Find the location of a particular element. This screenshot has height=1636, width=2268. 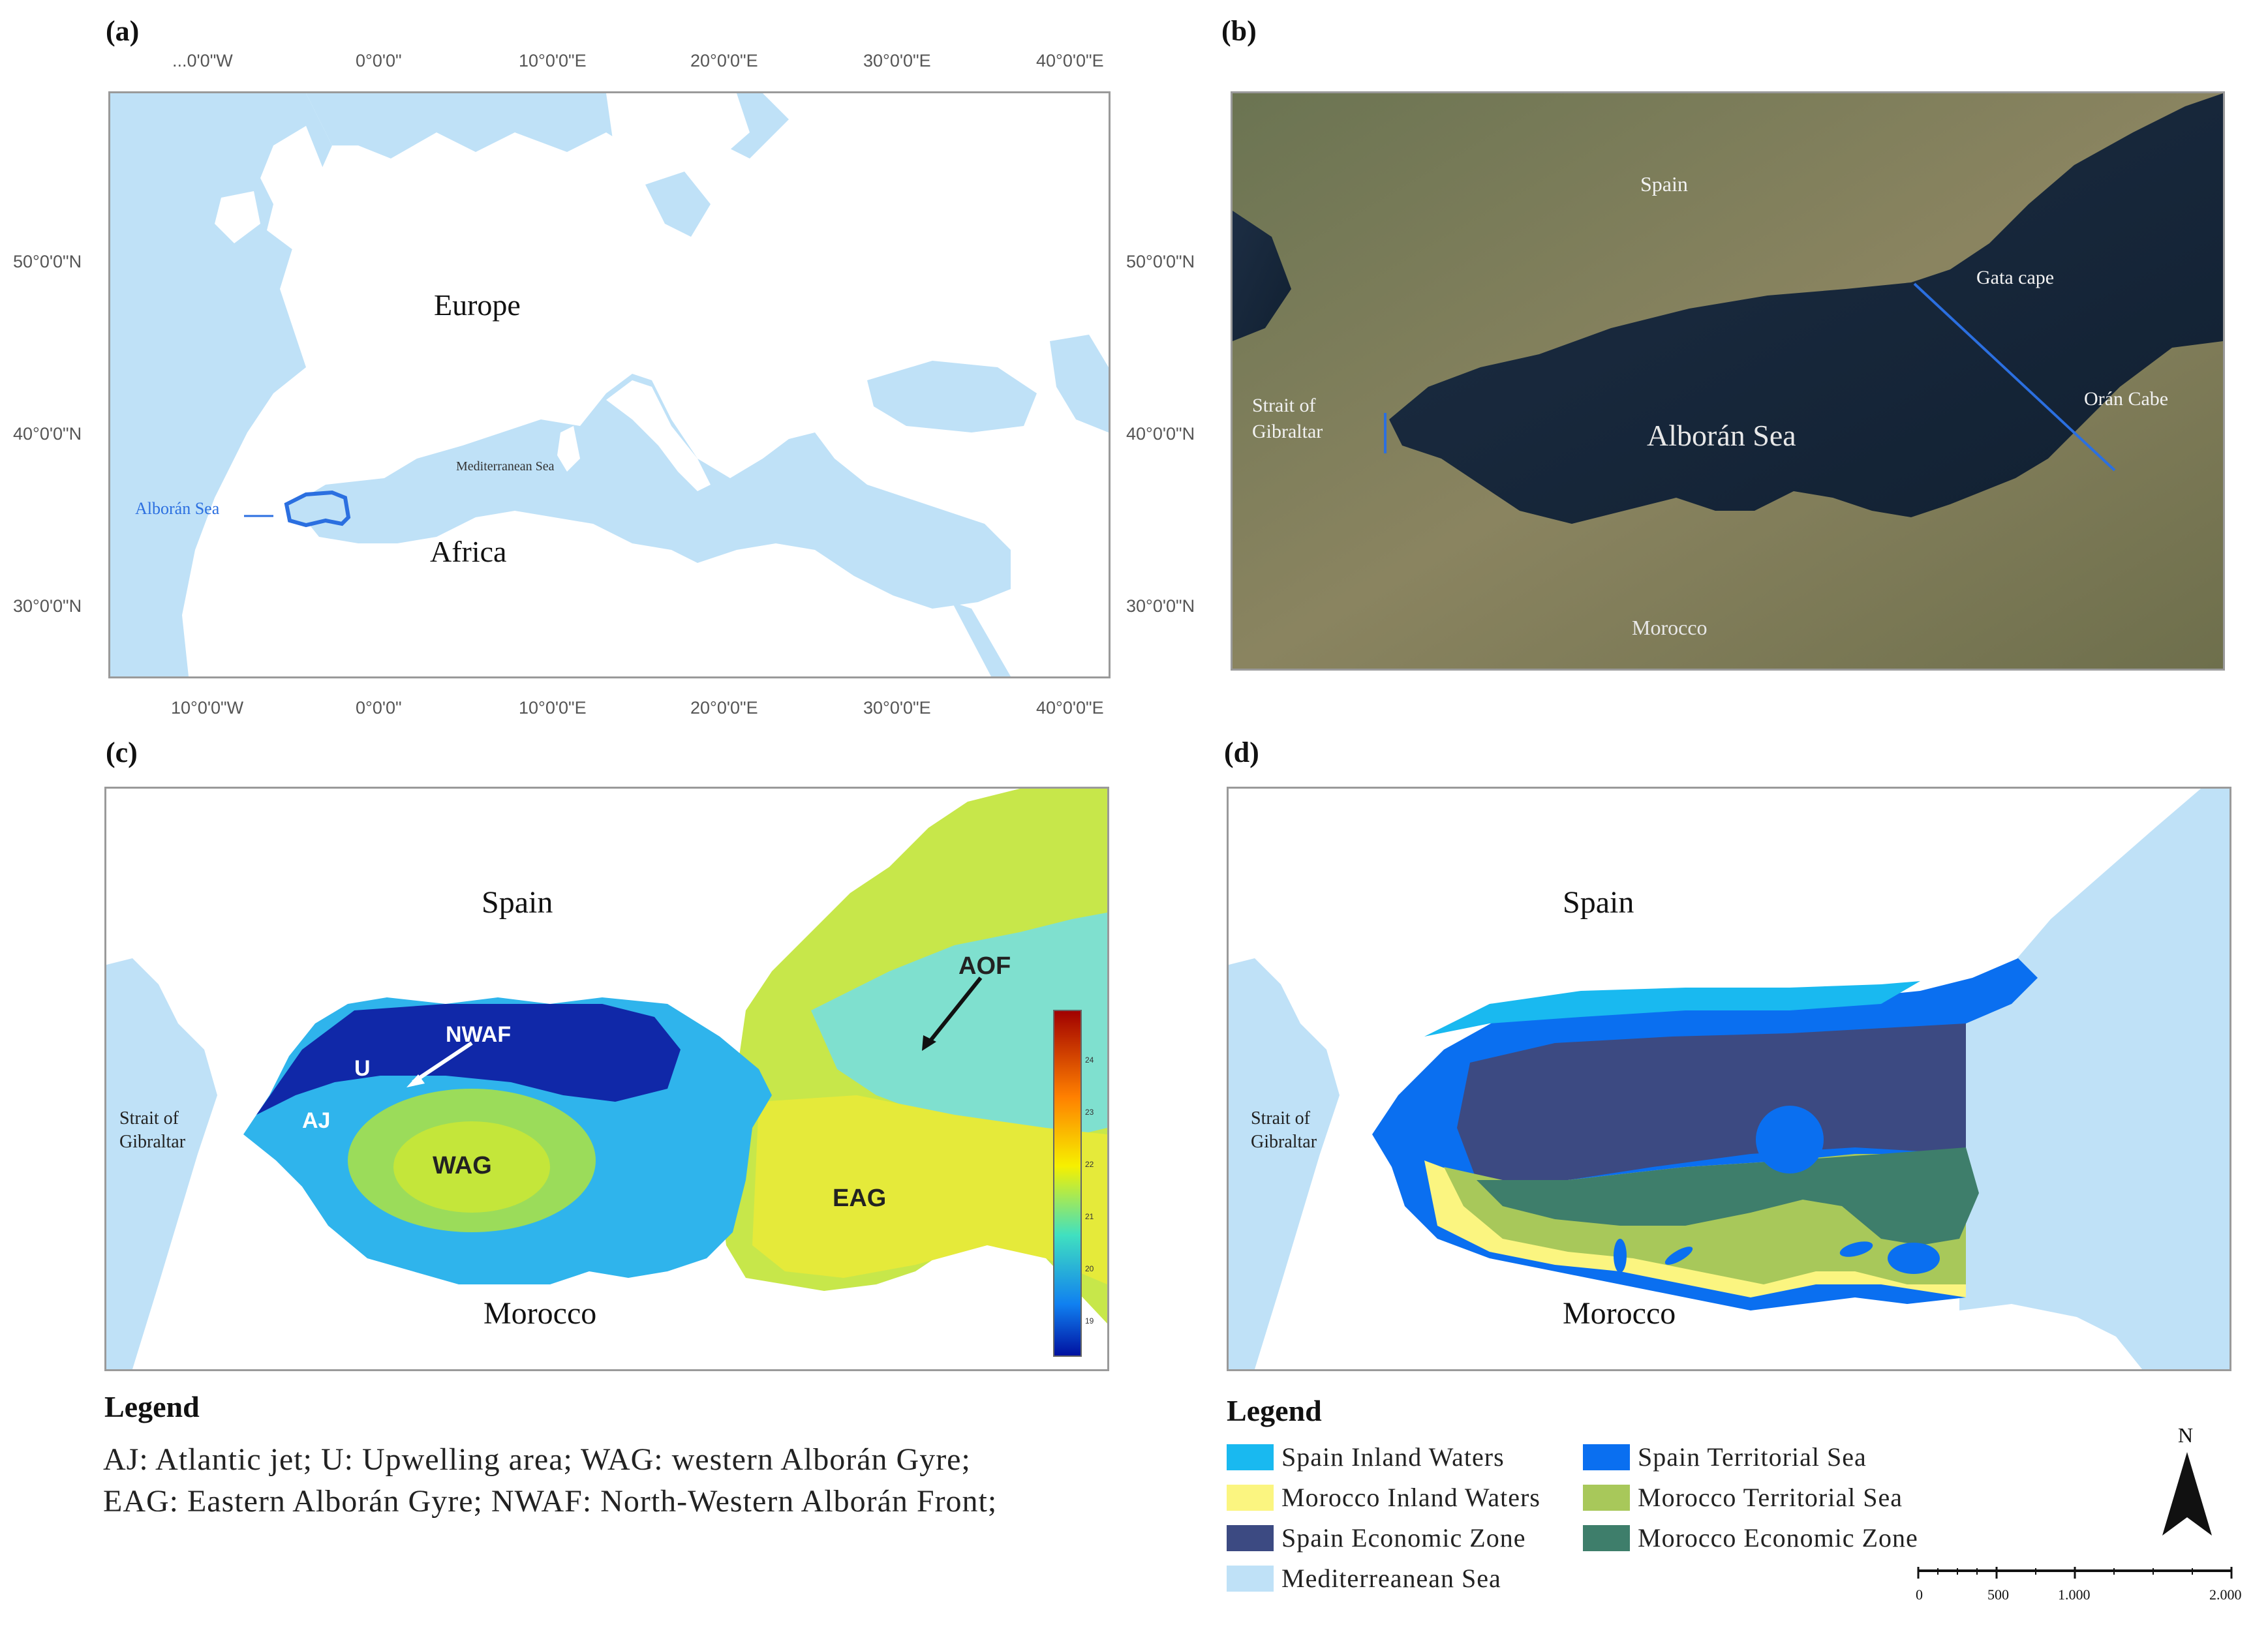

label-oran-cabe: Orán Cabe is located at coordinates (2126, 399).